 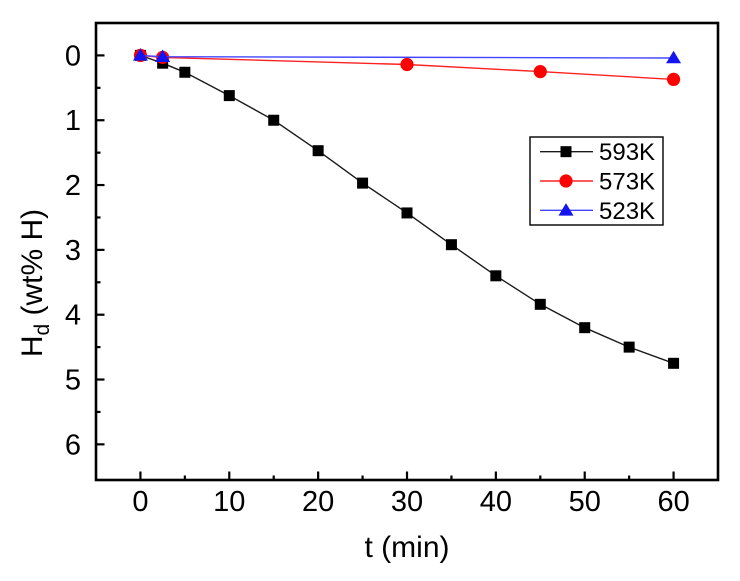 I want to click on series-line-523K, so click(x=407, y=56).